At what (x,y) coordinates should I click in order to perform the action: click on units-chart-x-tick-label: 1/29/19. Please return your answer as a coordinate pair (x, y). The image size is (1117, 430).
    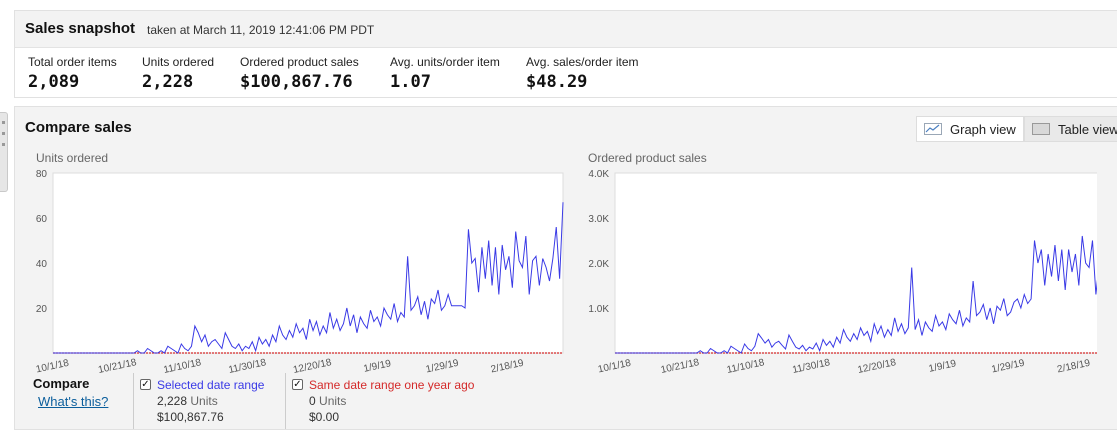
    Looking at the image, I should click on (442, 365).